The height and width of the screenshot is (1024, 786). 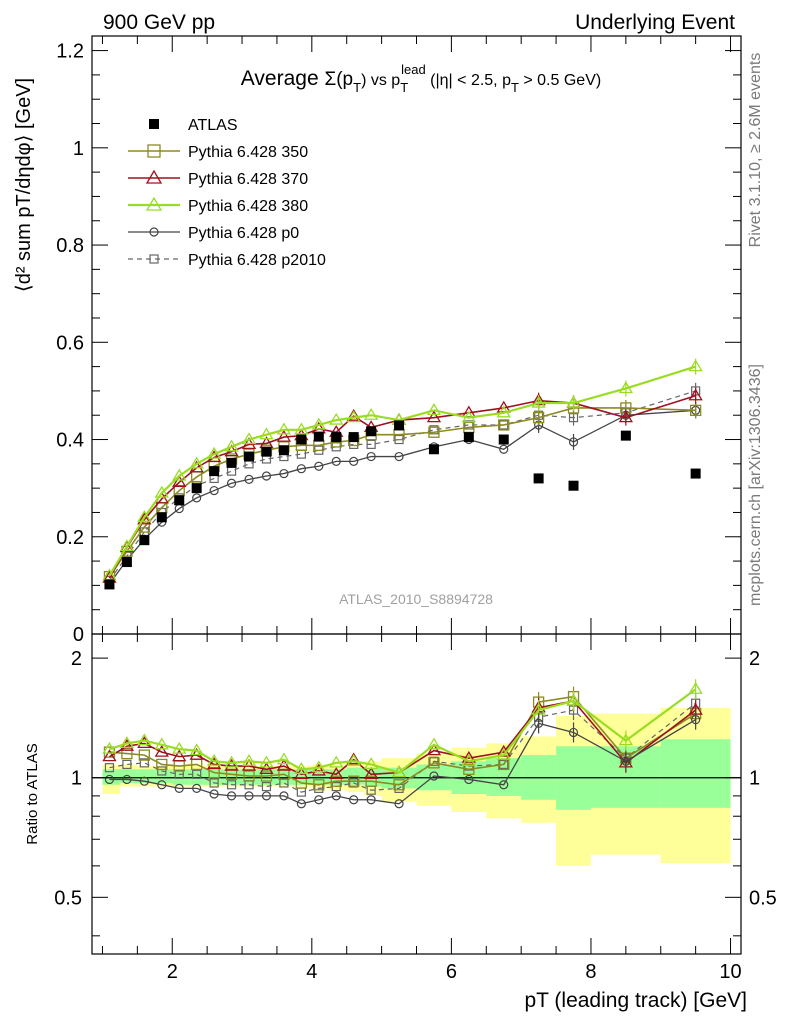 What do you see at coordinates (560, 80) in the screenshot?
I see `title-part-i: > 0.5 GeV)` at bounding box center [560, 80].